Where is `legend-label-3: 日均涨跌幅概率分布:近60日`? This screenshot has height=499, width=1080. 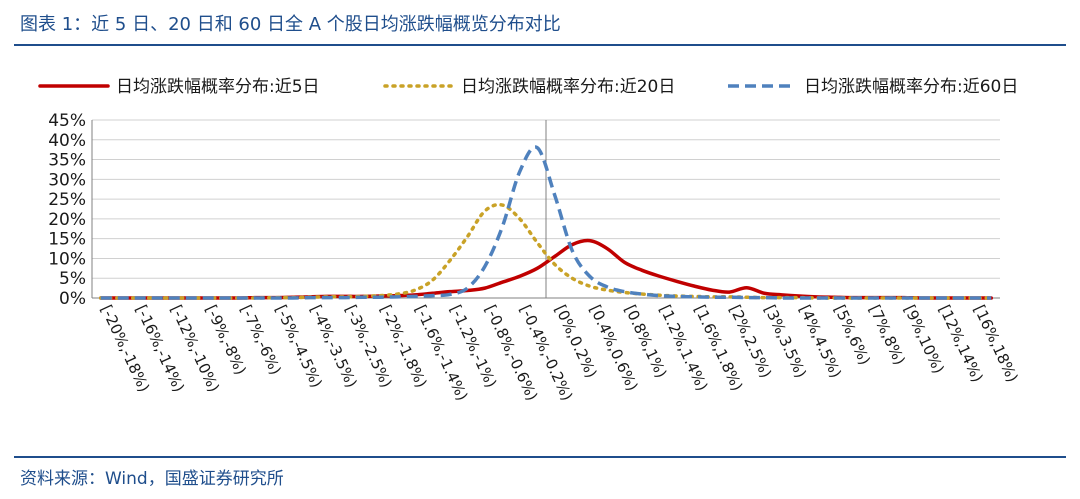 legend-label-3: 日均涨跌幅概率分布:近60日 is located at coordinates (911, 87).